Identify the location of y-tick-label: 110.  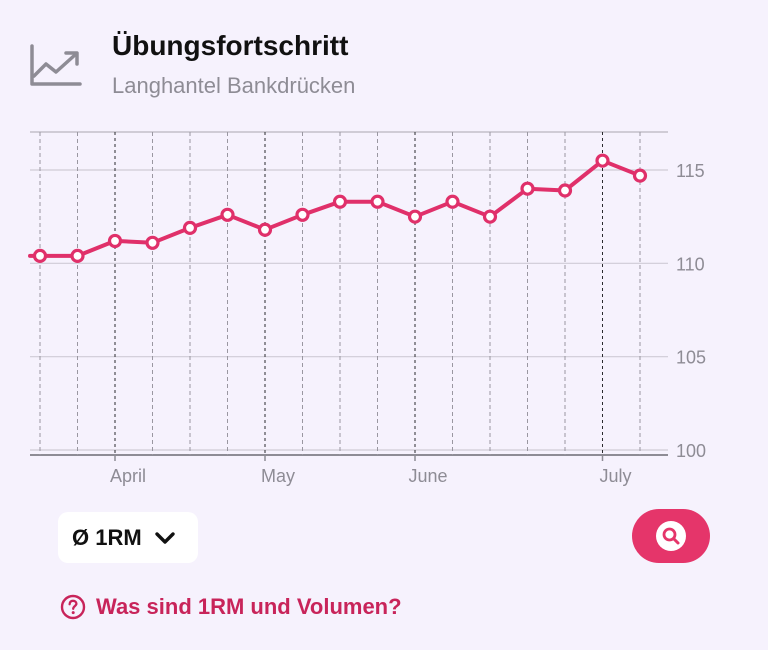
(690, 264).